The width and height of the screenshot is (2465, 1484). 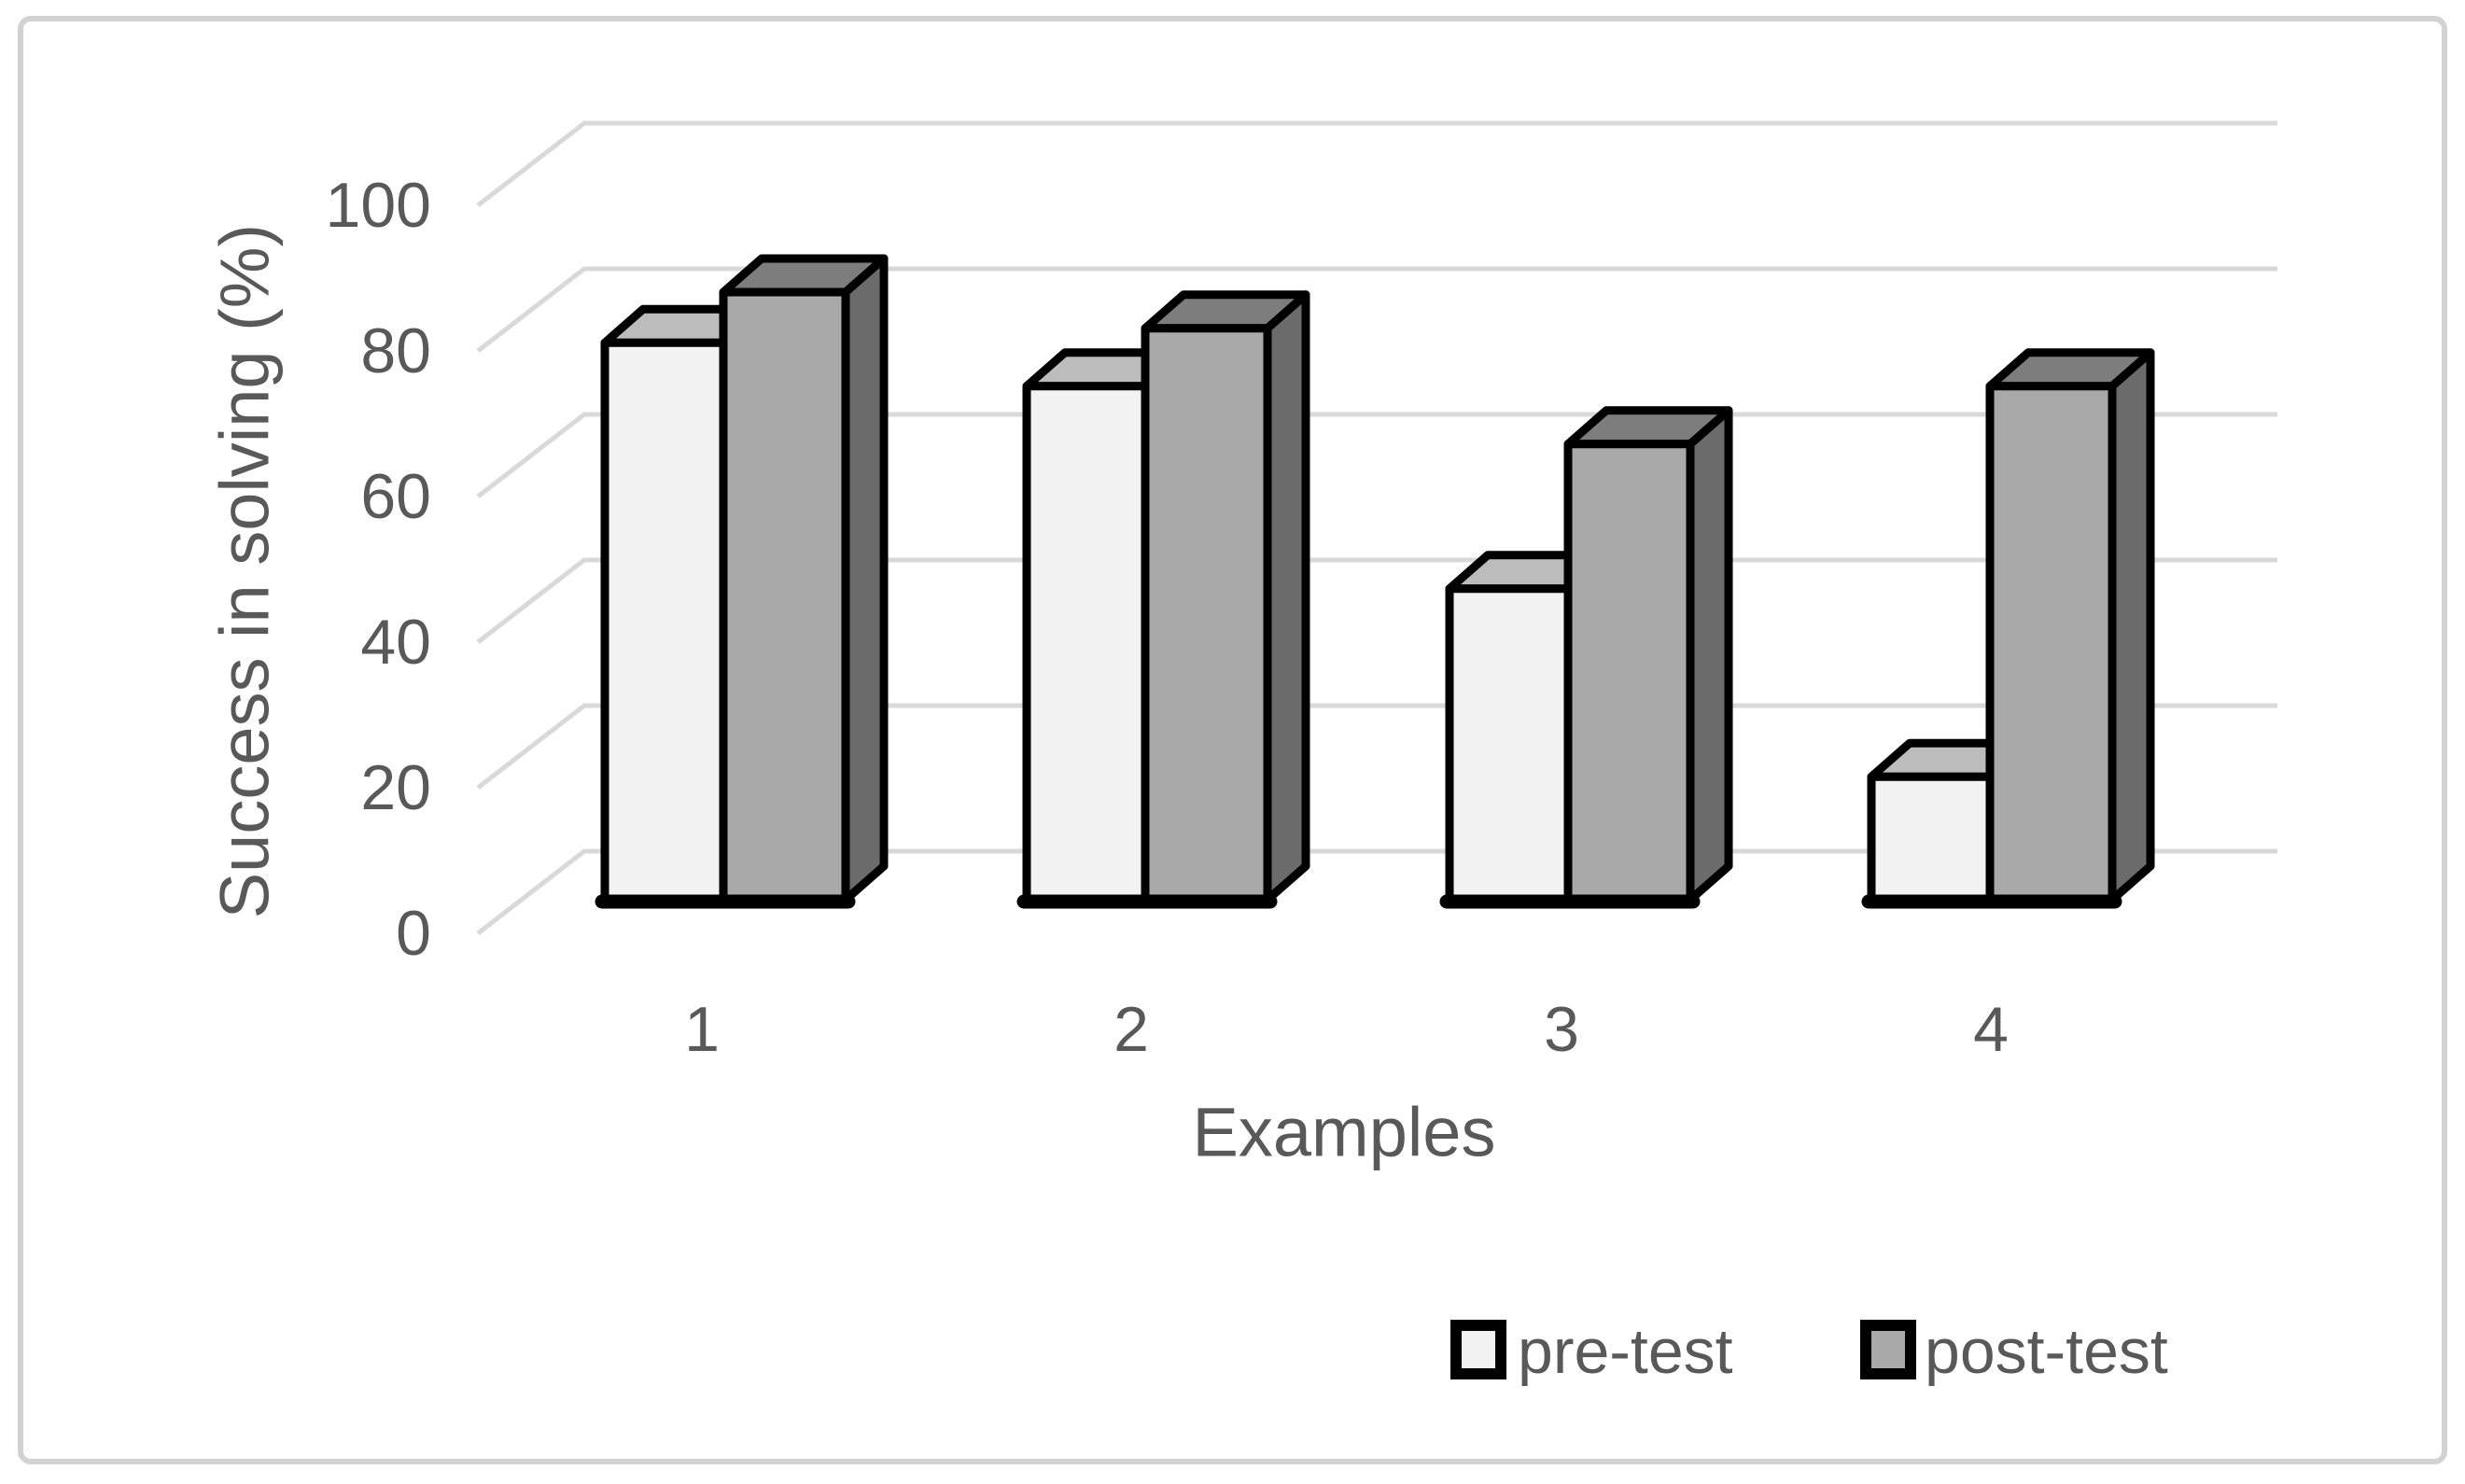 What do you see at coordinates (1286, 597) in the screenshot?
I see `post-test-bar-2-side-face` at bounding box center [1286, 597].